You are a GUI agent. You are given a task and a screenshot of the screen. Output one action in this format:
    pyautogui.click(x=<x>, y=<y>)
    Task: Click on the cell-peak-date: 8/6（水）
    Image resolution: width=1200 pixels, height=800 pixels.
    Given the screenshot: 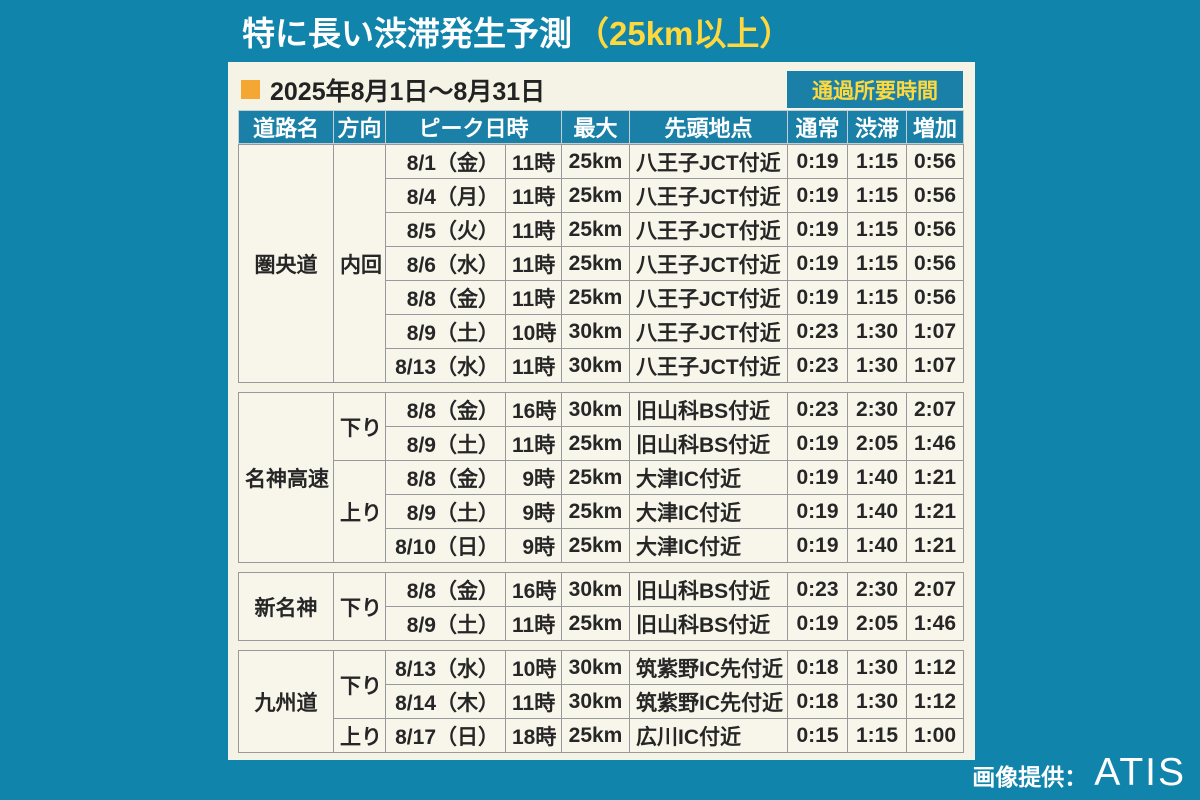 What is the action you would take?
    pyautogui.click(x=445, y=263)
    